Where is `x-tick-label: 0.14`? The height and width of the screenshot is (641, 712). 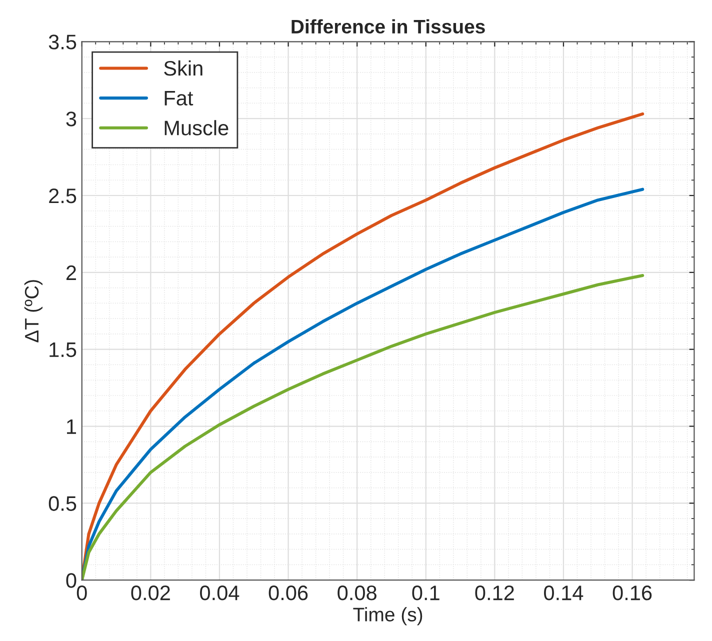
x-tick-label: 0.14 is located at coordinates (564, 593).